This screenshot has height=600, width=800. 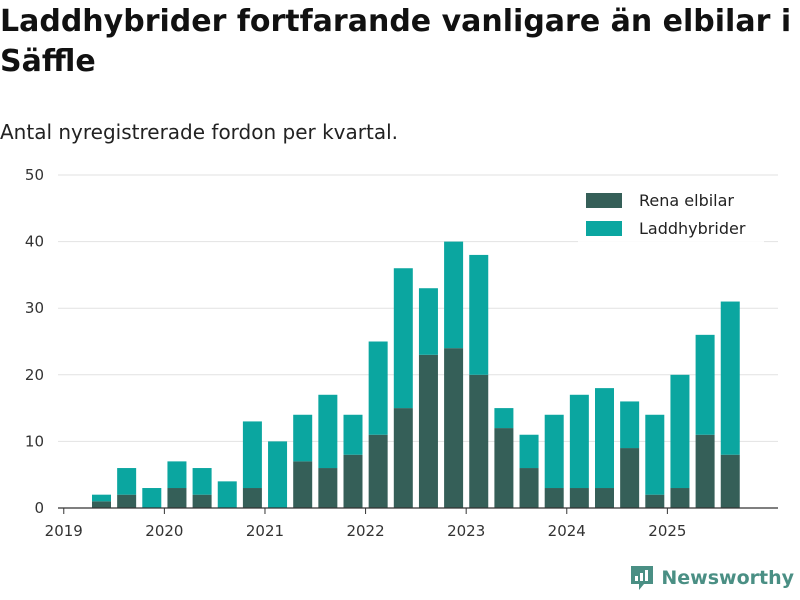 What do you see at coordinates (34, 441) in the screenshot?
I see `y-tick-label: 10` at bounding box center [34, 441].